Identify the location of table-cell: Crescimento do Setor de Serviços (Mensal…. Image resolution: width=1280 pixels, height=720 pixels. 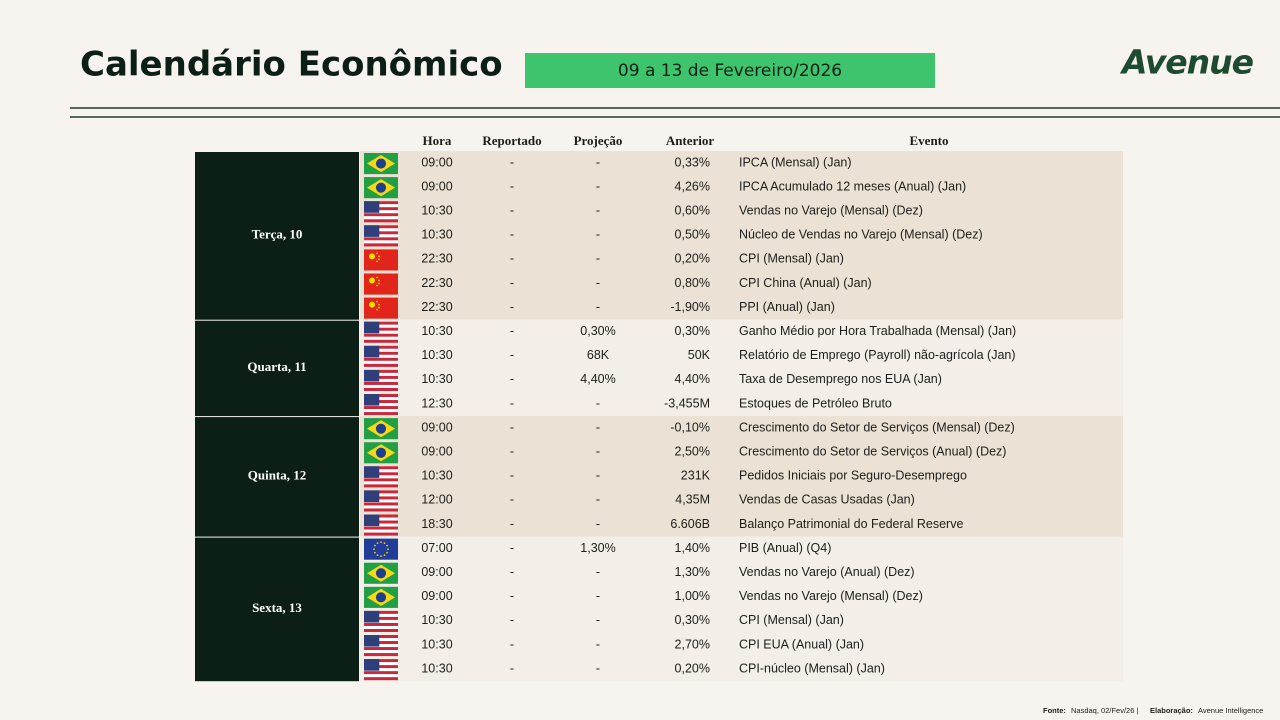
(877, 427).